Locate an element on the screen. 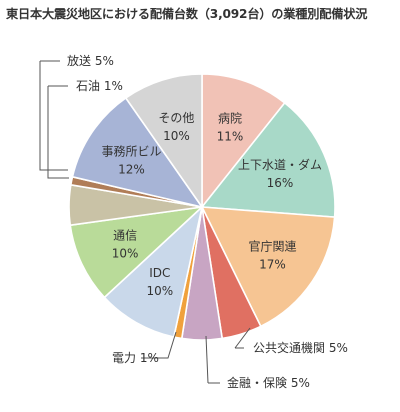 This screenshot has height=412, width=400. slice-value-0: 11% is located at coordinates (230, 137).